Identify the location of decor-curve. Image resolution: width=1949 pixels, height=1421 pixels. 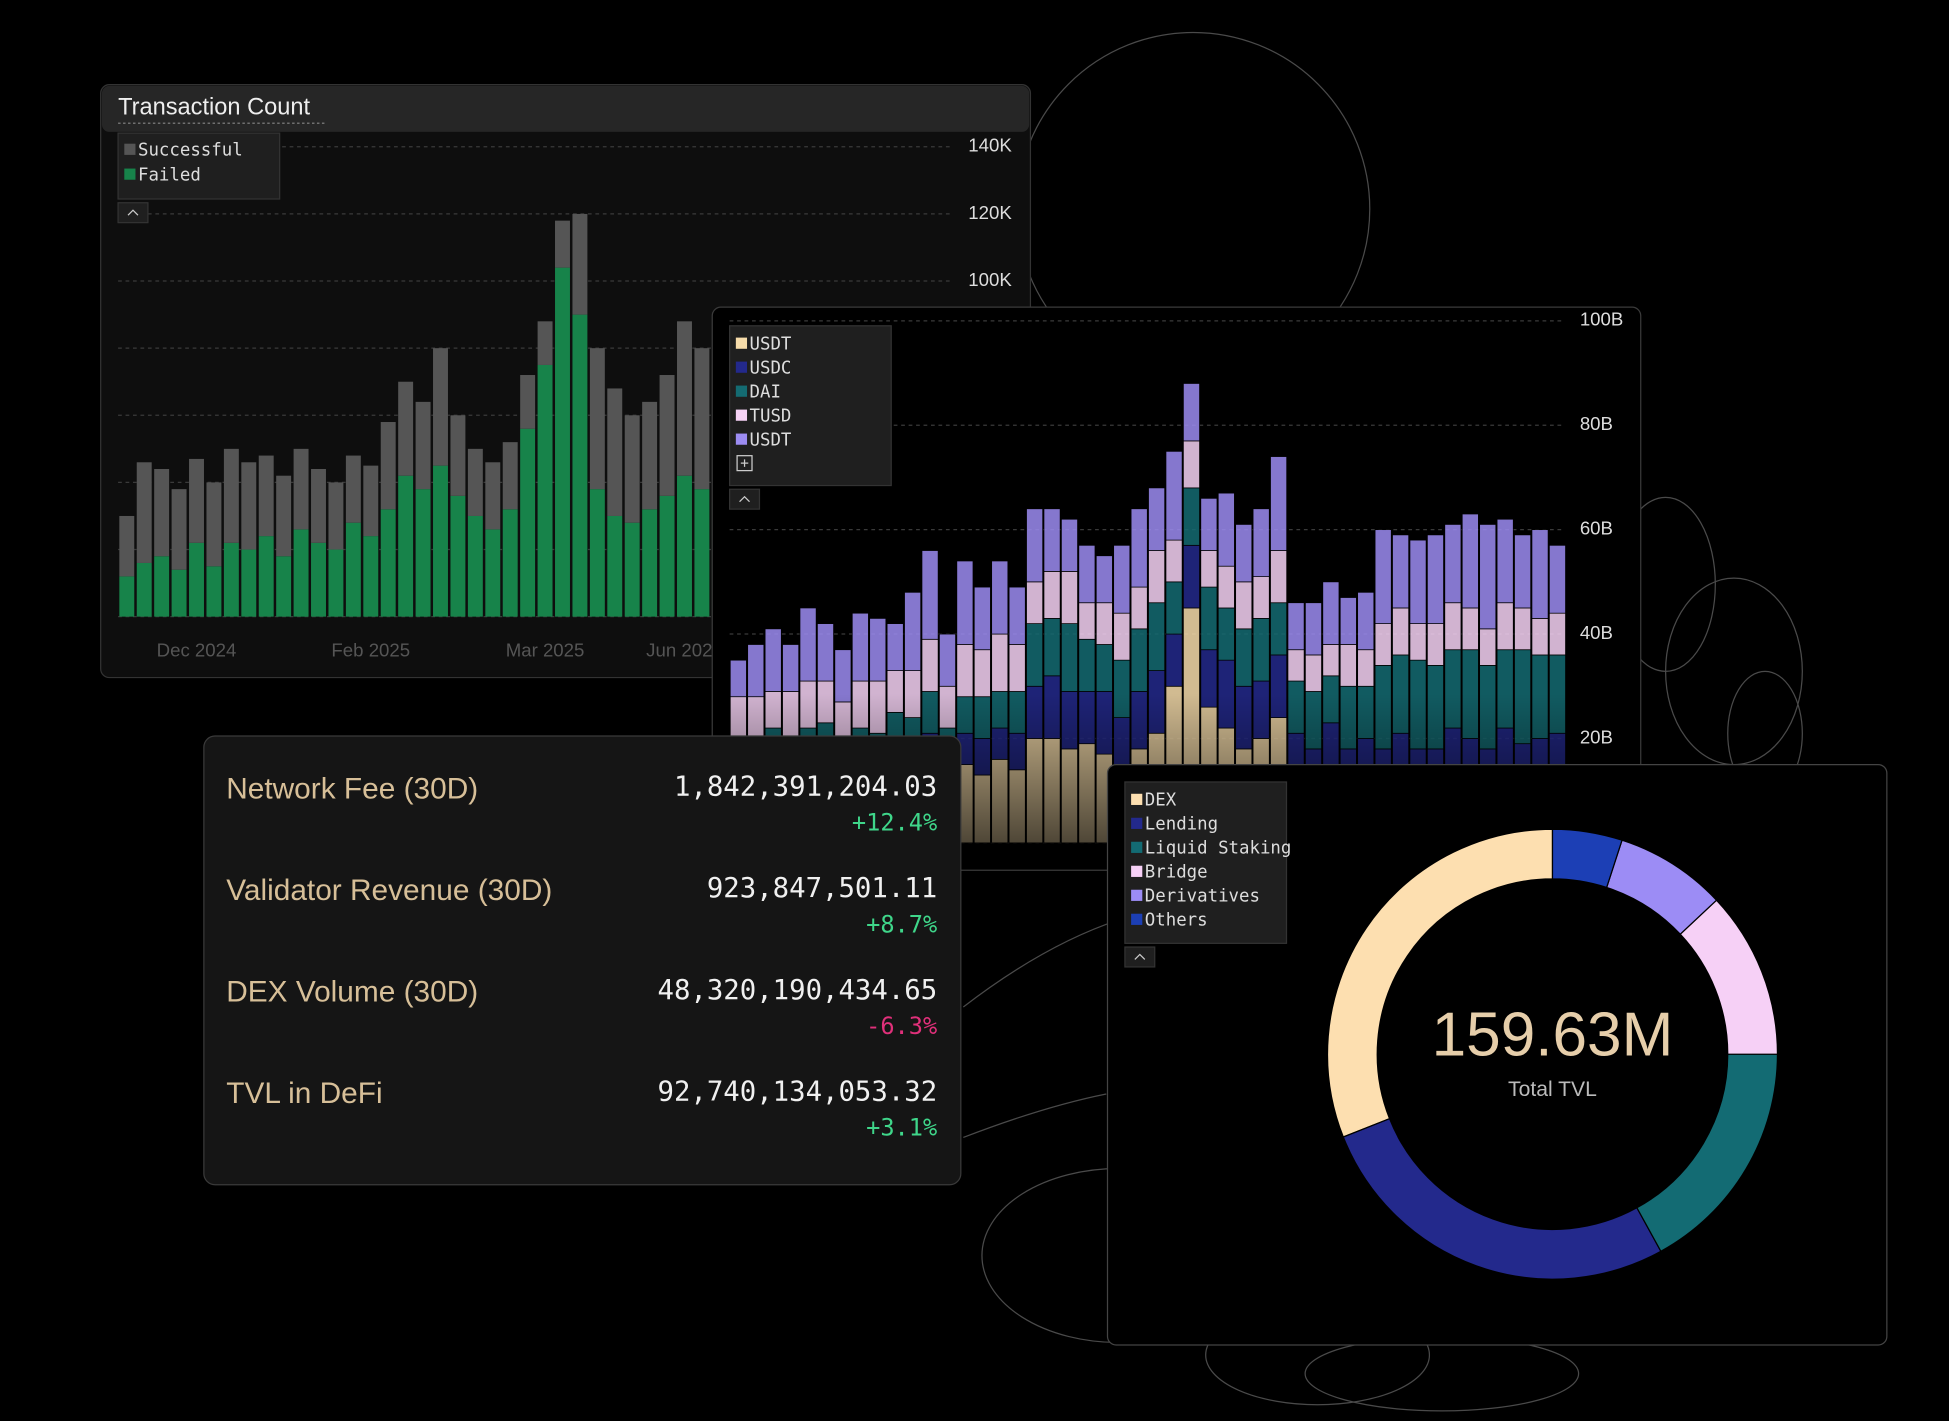
(1040, 963).